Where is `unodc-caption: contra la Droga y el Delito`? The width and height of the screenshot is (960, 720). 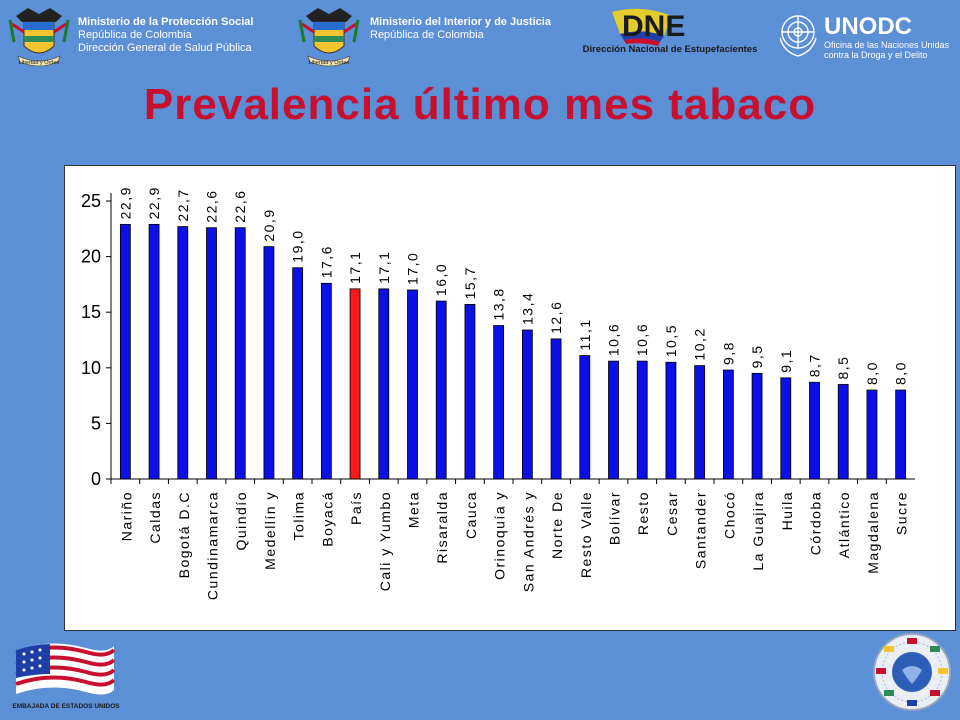 unodc-caption: contra la Droga y el Delito is located at coordinates (876, 55).